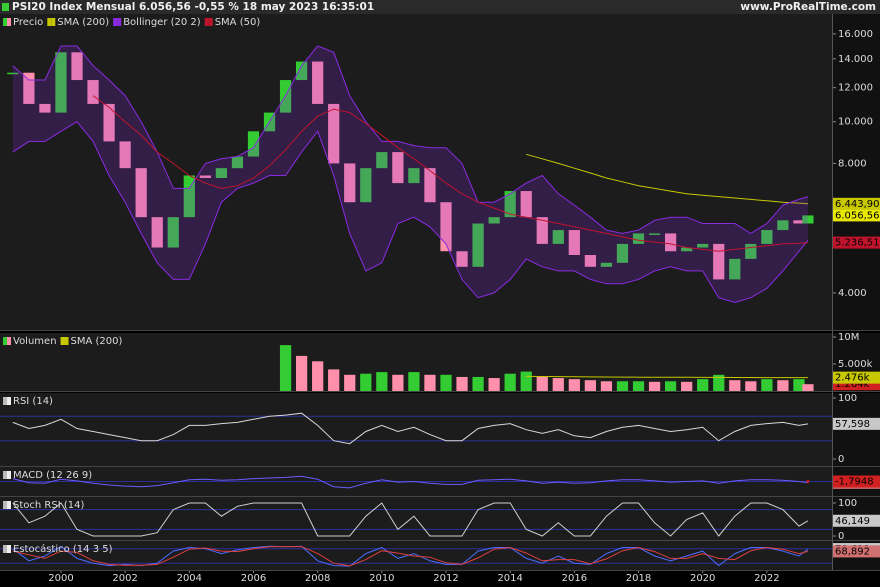  I want to click on x-tick-label: 2004, so click(189, 578).